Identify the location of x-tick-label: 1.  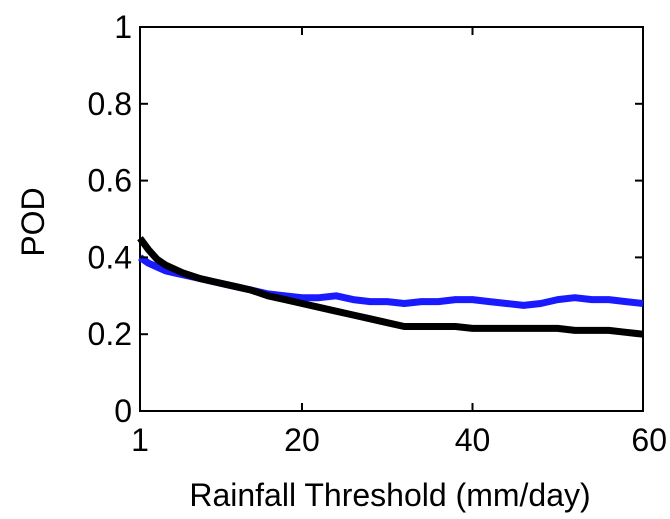
(140, 440).